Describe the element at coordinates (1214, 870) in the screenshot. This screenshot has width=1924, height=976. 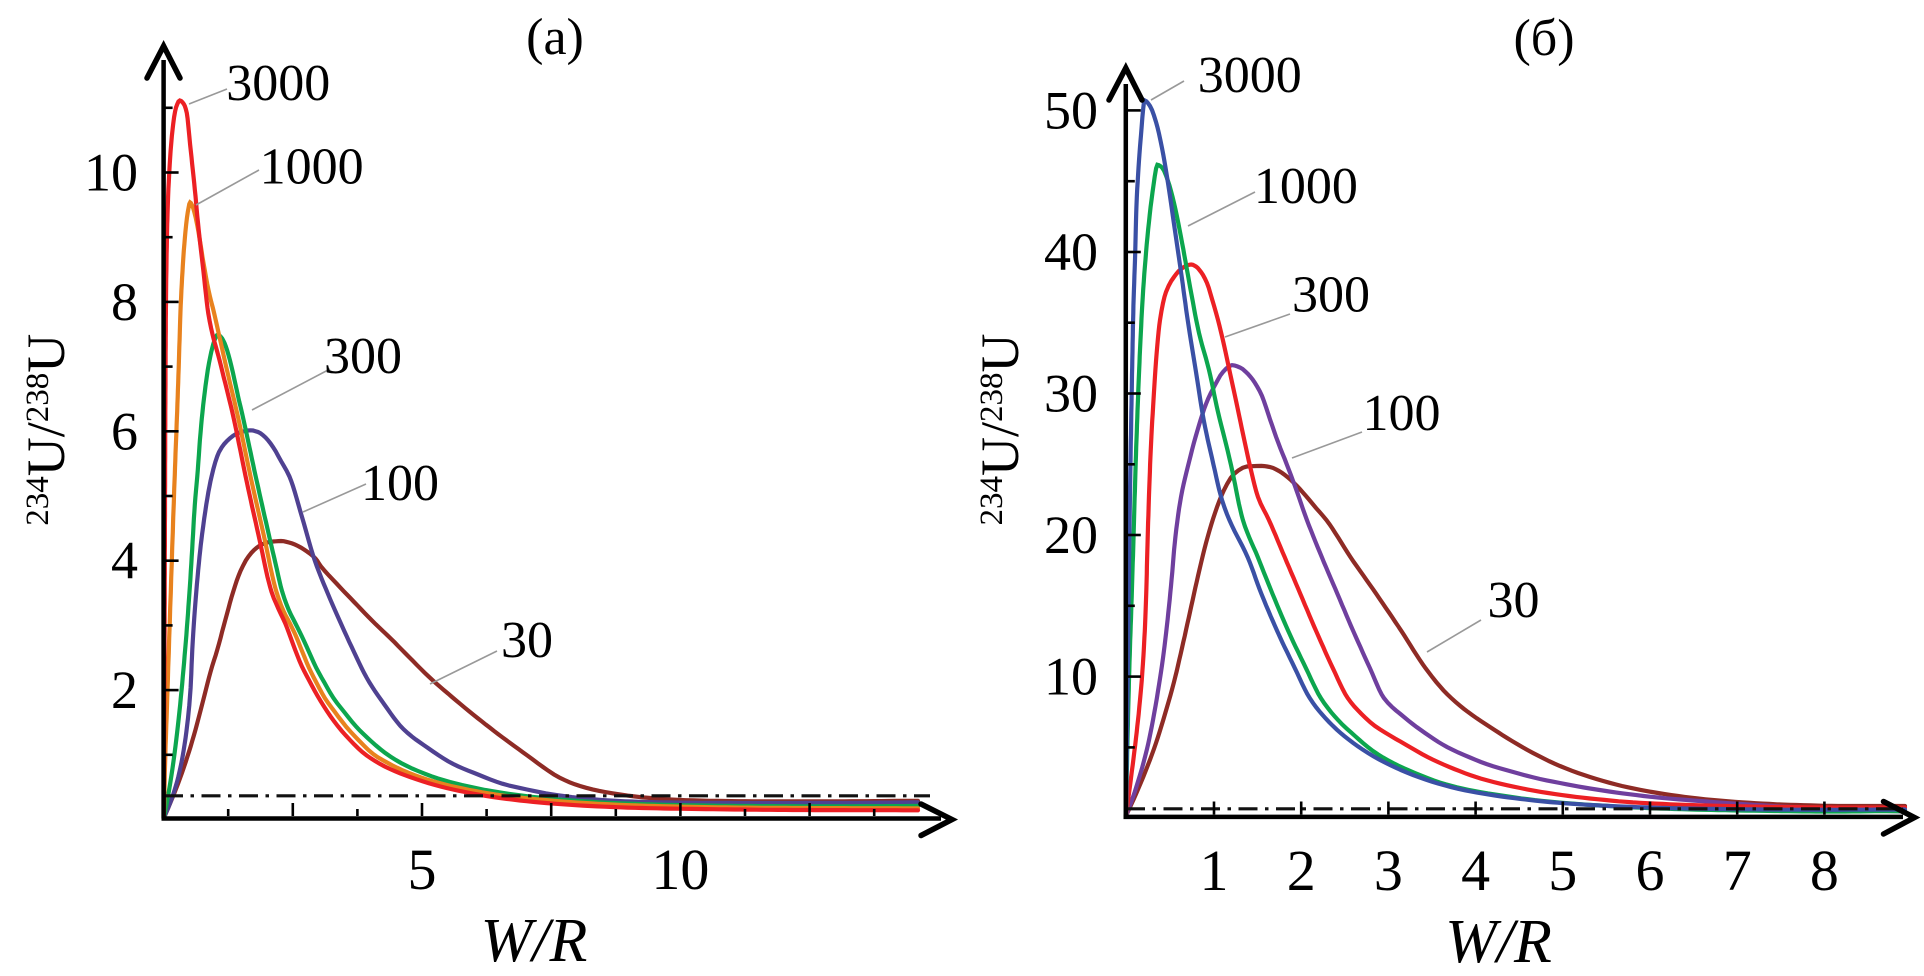
I see `svg-text: 1` at that location.